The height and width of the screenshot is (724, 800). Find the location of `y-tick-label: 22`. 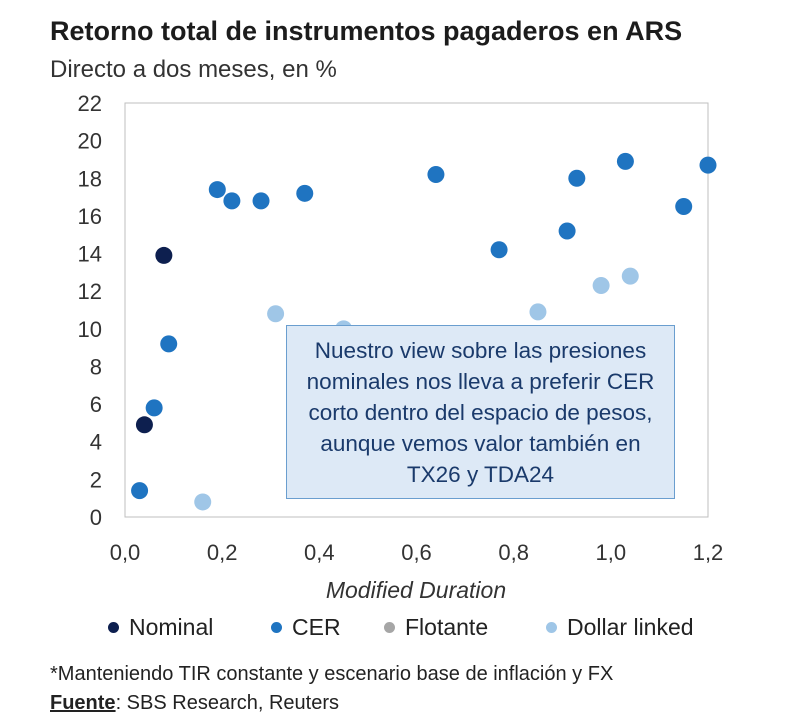

y-tick-label: 22 is located at coordinates (90, 103).